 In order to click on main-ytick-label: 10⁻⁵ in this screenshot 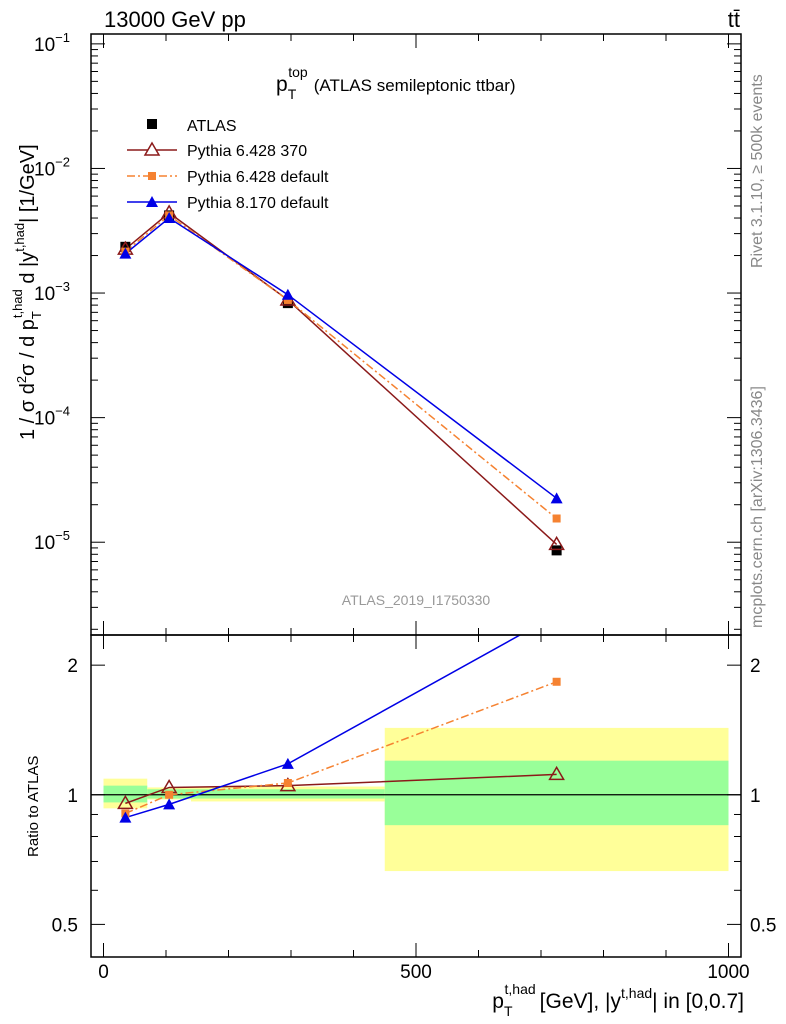, I will do `click(52, 541)`.